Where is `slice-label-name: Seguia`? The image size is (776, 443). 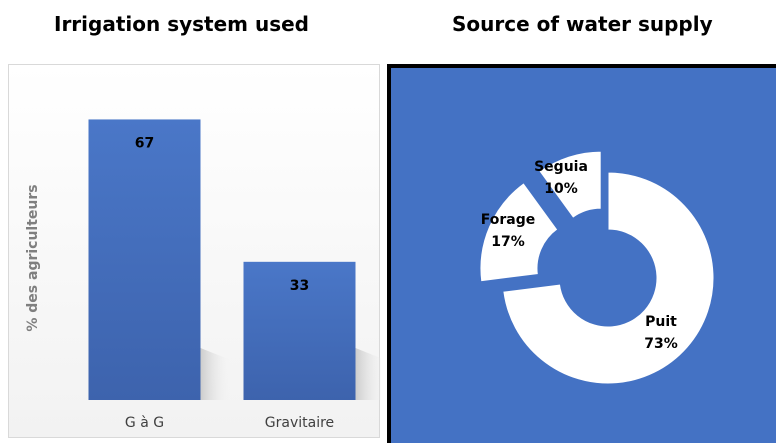 slice-label-name: Seguia is located at coordinates (561, 167).